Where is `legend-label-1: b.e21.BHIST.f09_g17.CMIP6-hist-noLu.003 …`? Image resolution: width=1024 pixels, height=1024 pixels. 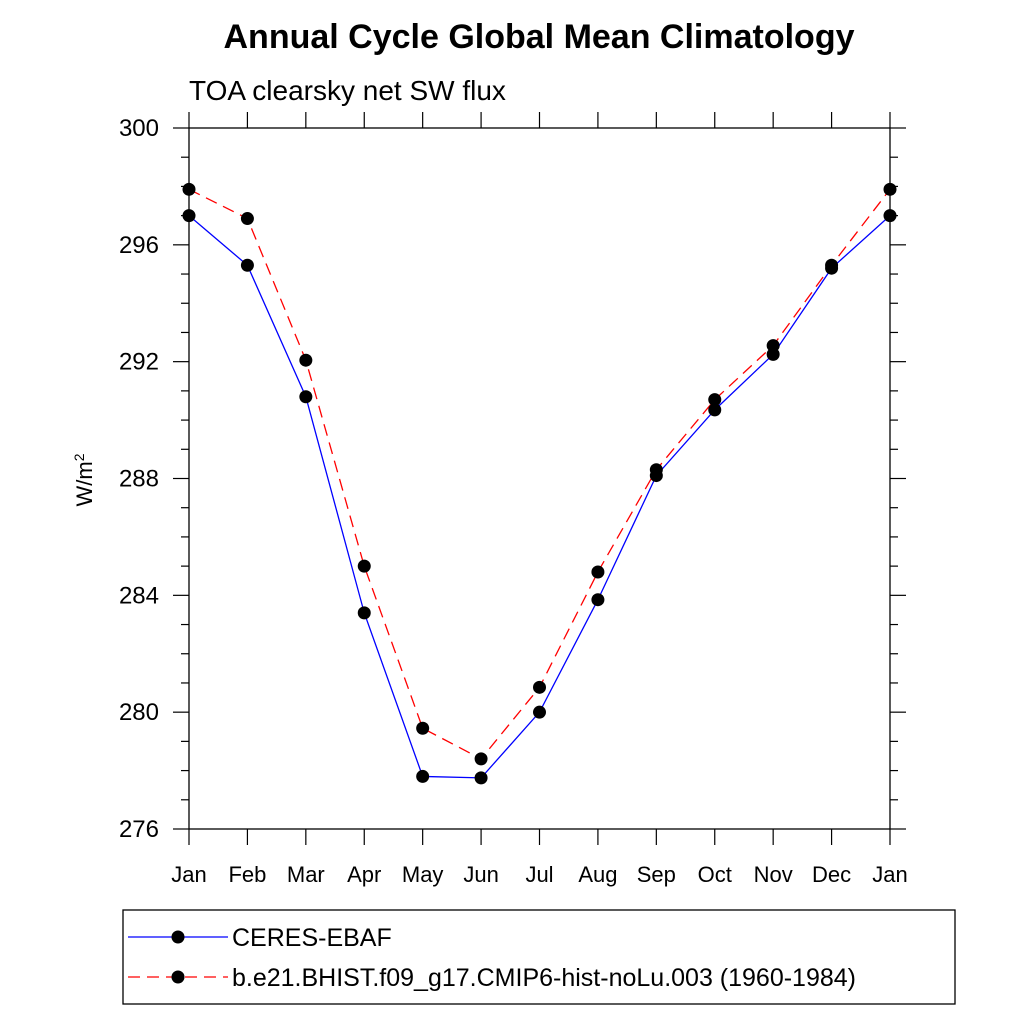 legend-label-1: b.e21.BHIST.f09_g17.CMIP6-hist-noLu.003 … is located at coordinates (544, 978).